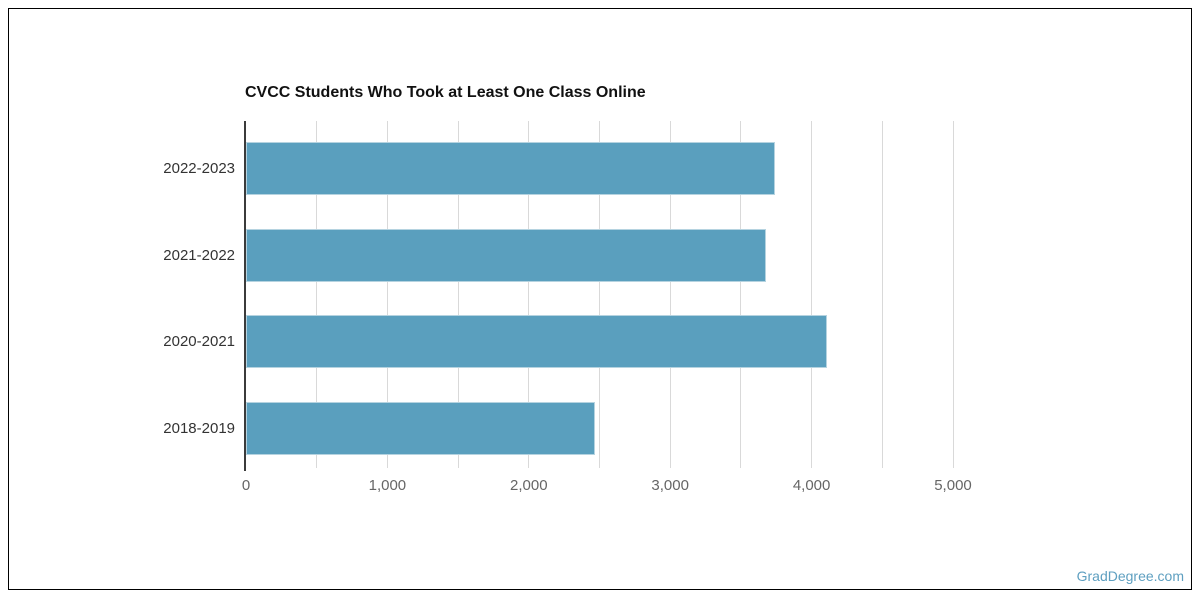  What do you see at coordinates (245, 296) in the screenshot?
I see `y-axis-line` at bounding box center [245, 296].